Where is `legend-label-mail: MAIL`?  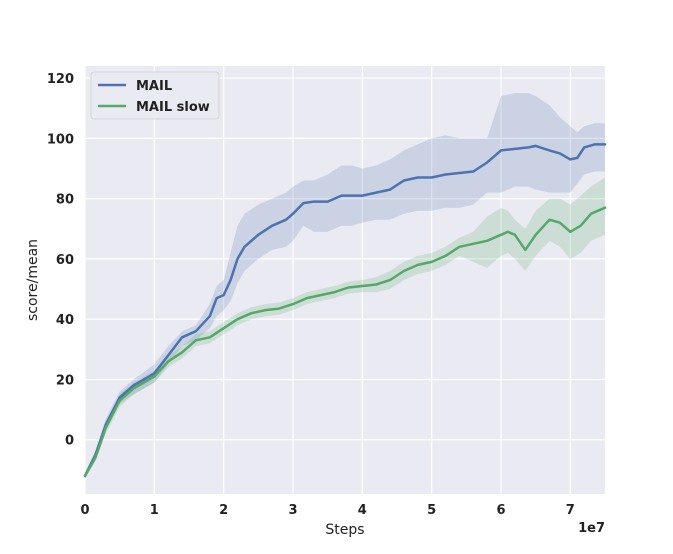
legend-label-mail: MAIL is located at coordinates (154, 86).